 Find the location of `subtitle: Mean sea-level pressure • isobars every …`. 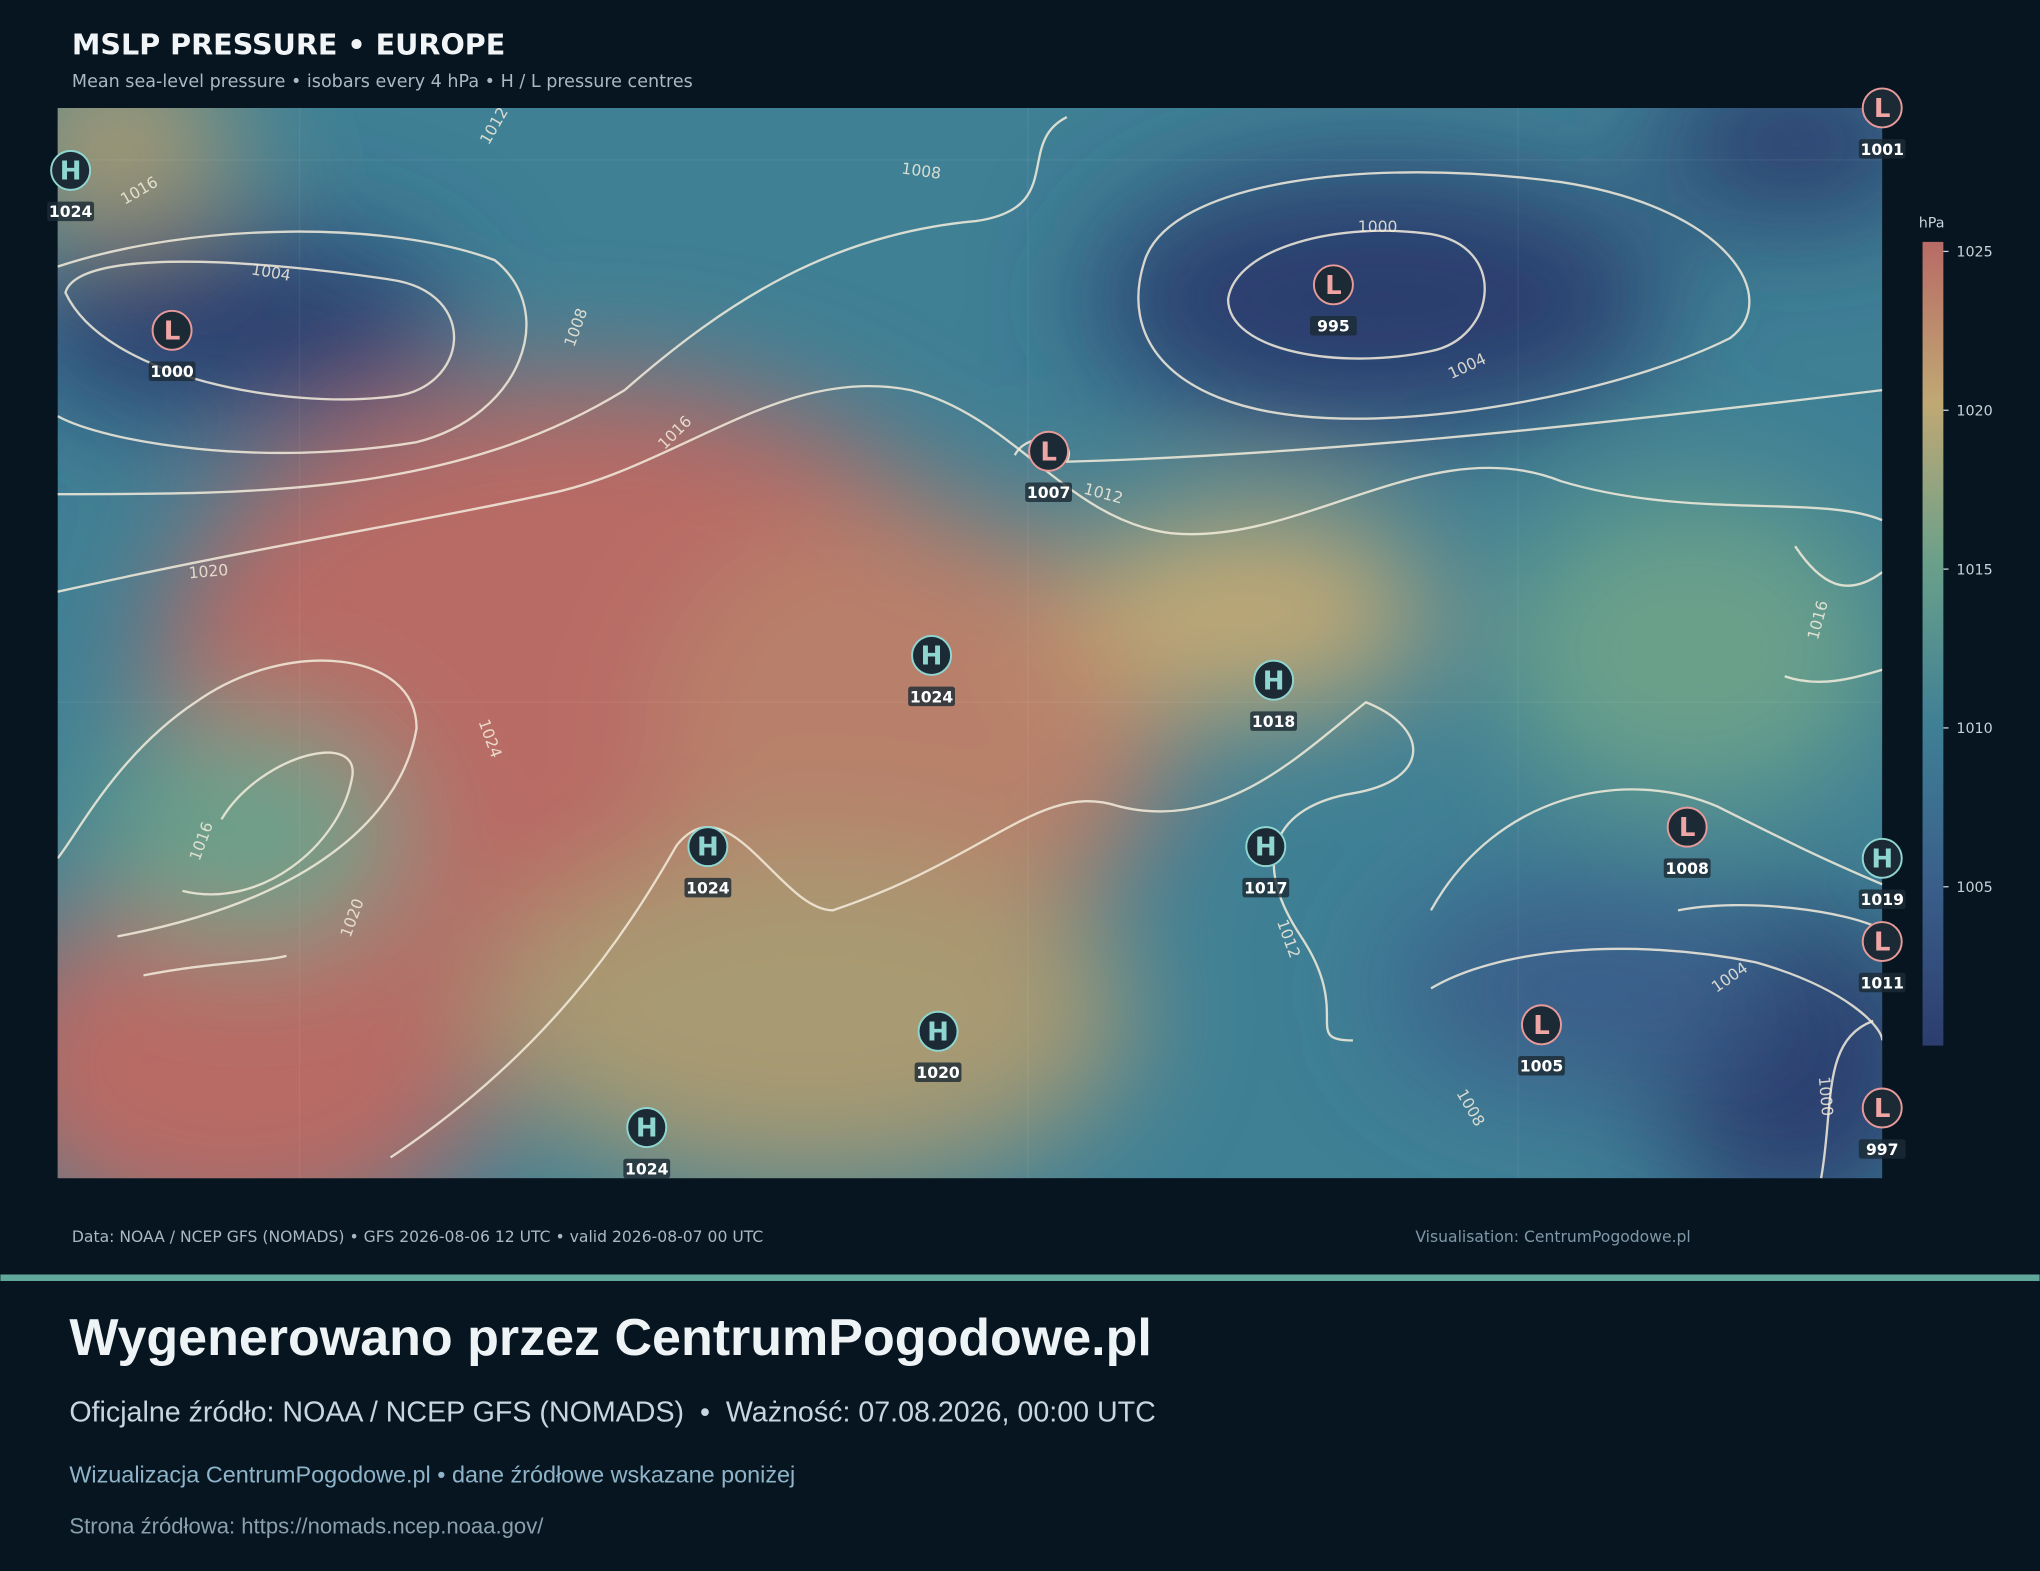

subtitle: Mean sea-level pressure • isobars every … is located at coordinates (382, 82).